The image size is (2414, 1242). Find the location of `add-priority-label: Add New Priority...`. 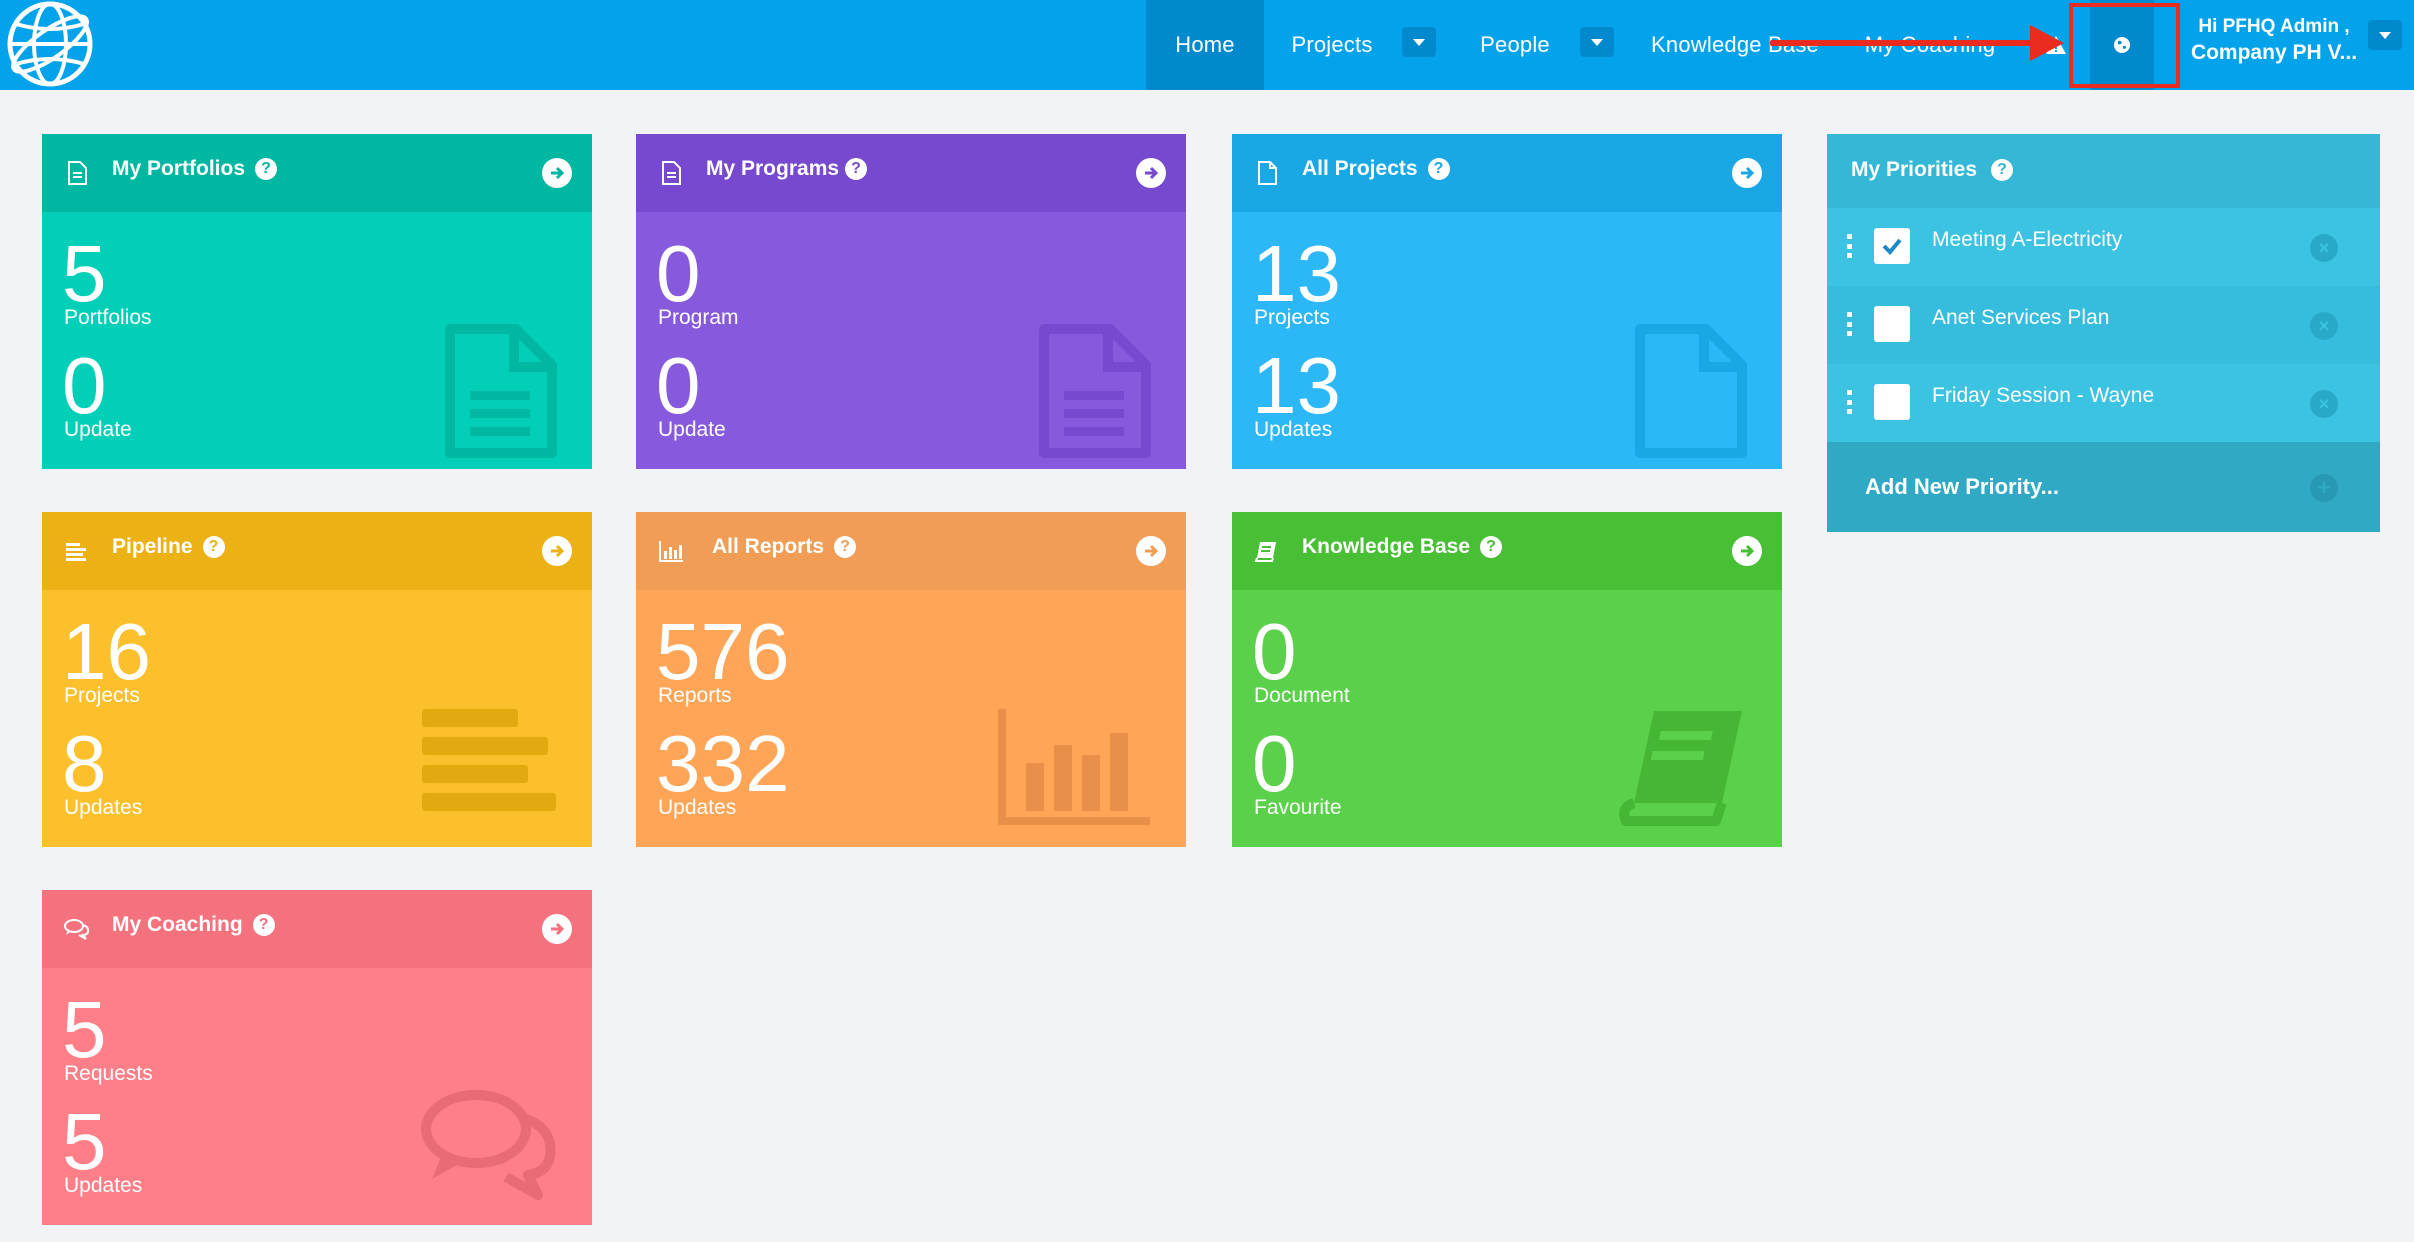

add-priority-label: Add New Priority... is located at coordinates (1962, 486).